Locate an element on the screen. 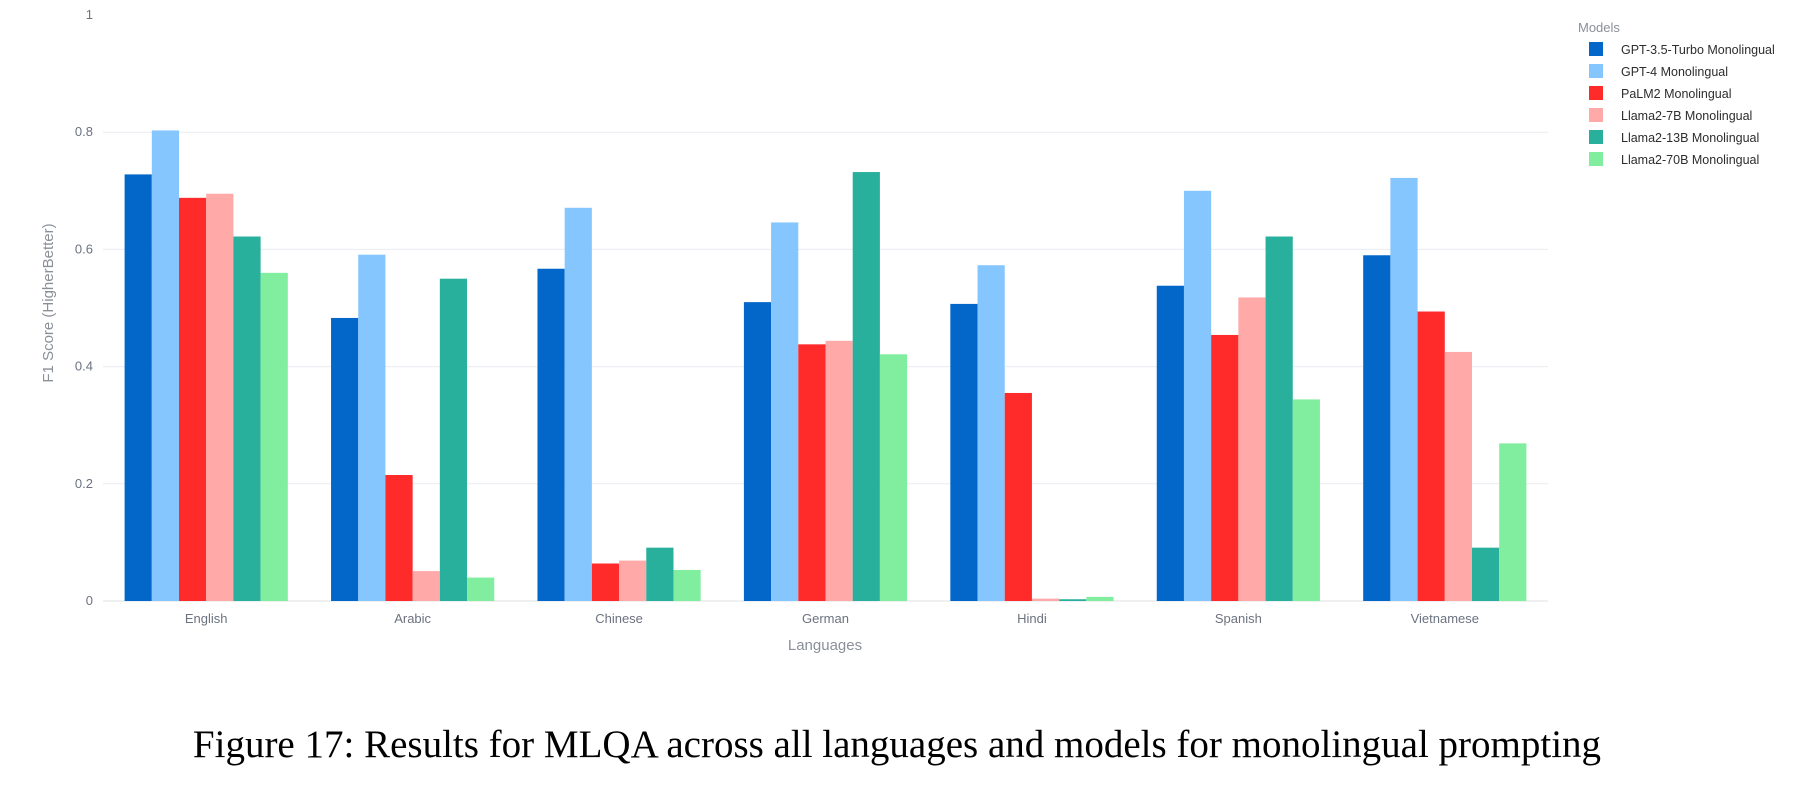 This screenshot has height=793, width=1794. y-axis-title: F1 Score (HigherBetter) is located at coordinates (48, 302).